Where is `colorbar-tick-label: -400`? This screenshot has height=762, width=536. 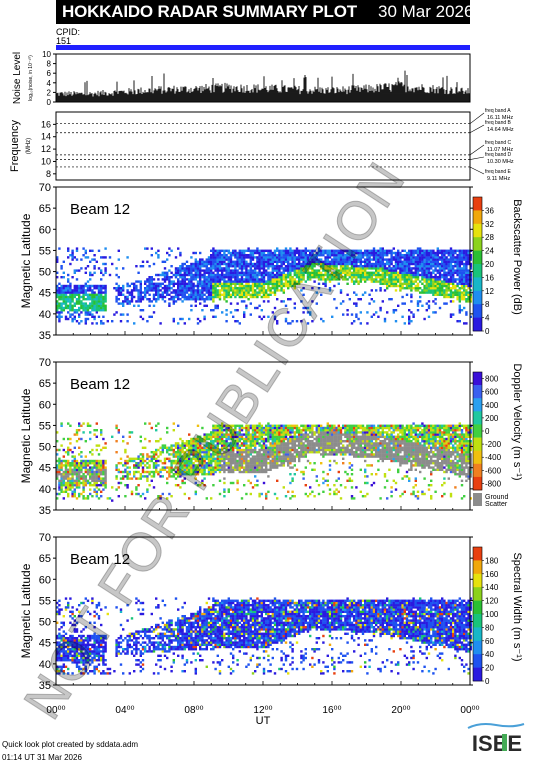 colorbar-tick-label: -400 is located at coordinates (493, 457).